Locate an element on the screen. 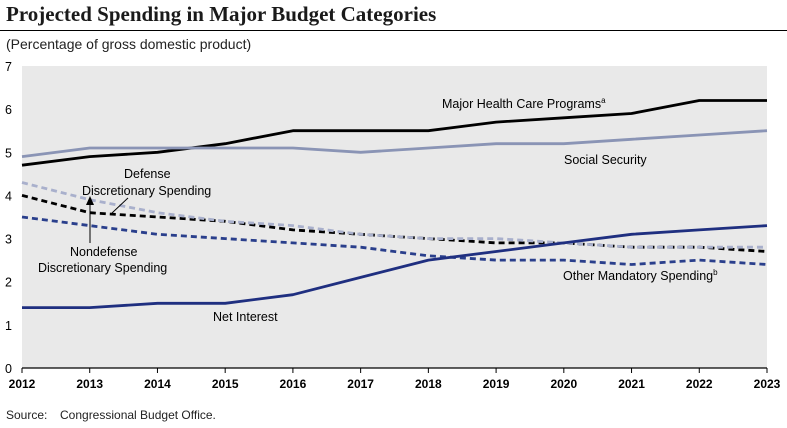  x-tick-label: 2015 is located at coordinates (225, 384).